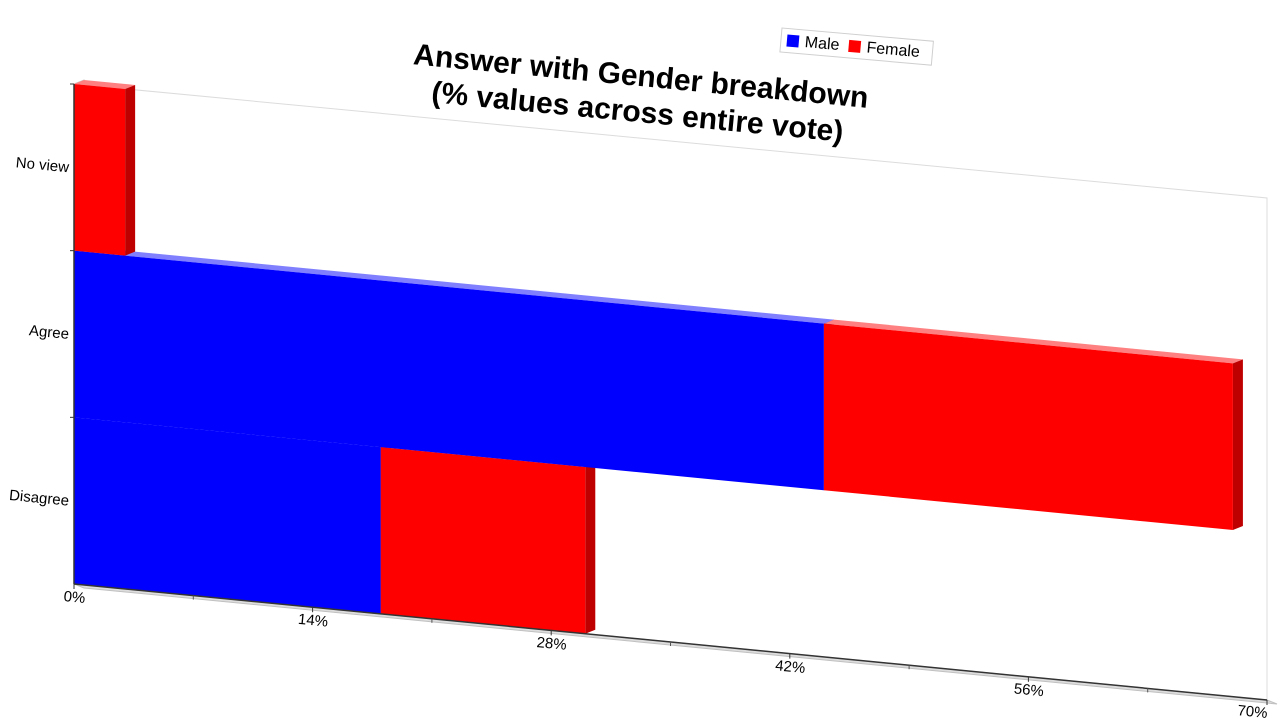 Image resolution: width=1280 pixels, height=720 pixels. What do you see at coordinates (38, 498) in the screenshot?
I see `category-label: Disagree` at bounding box center [38, 498].